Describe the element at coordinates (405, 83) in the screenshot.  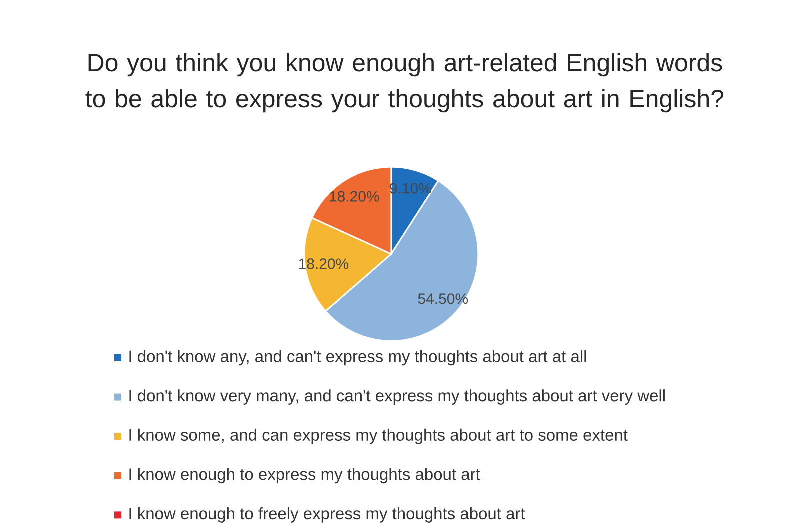
I see `chart-title: Do you think you know enough art-related English words to be able to express your thoughts about art in English?` at that location.